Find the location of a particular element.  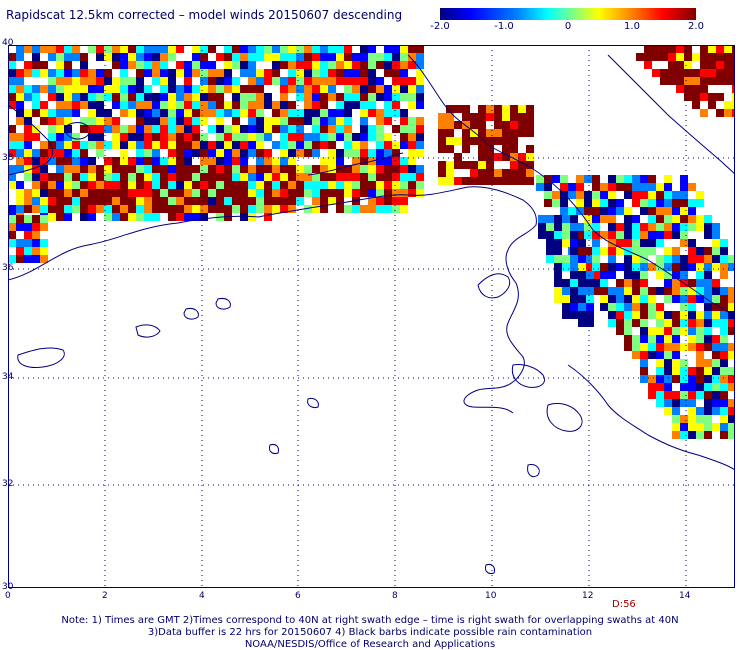

adriatic-coast is located at coordinates (671, 115).